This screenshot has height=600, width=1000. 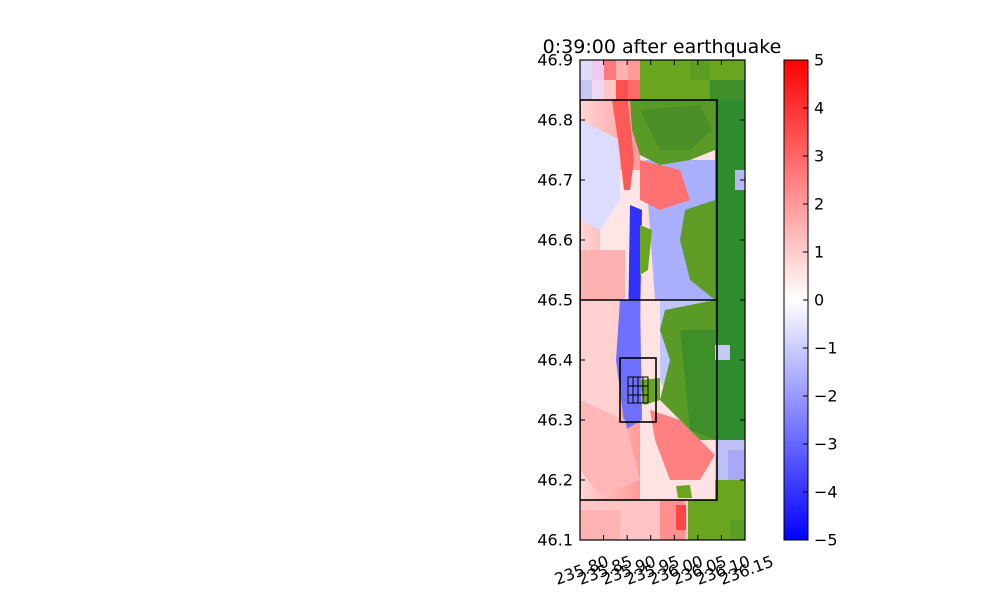 What do you see at coordinates (819, 252) in the screenshot?
I see `colorbar-tick-label: 1` at bounding box center [819, 252].